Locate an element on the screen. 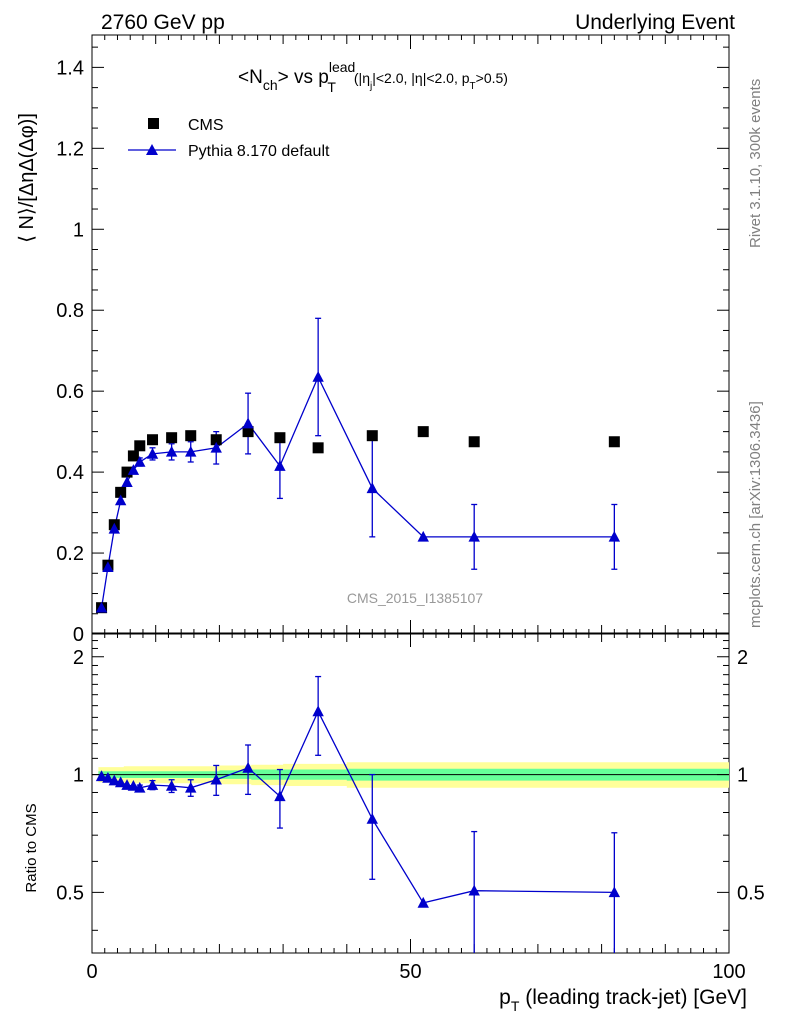 The width and height of the screenshot is (786, 1024). legend-pythia-label: Pythia 8.170 default is located at coordinates (259, 151).